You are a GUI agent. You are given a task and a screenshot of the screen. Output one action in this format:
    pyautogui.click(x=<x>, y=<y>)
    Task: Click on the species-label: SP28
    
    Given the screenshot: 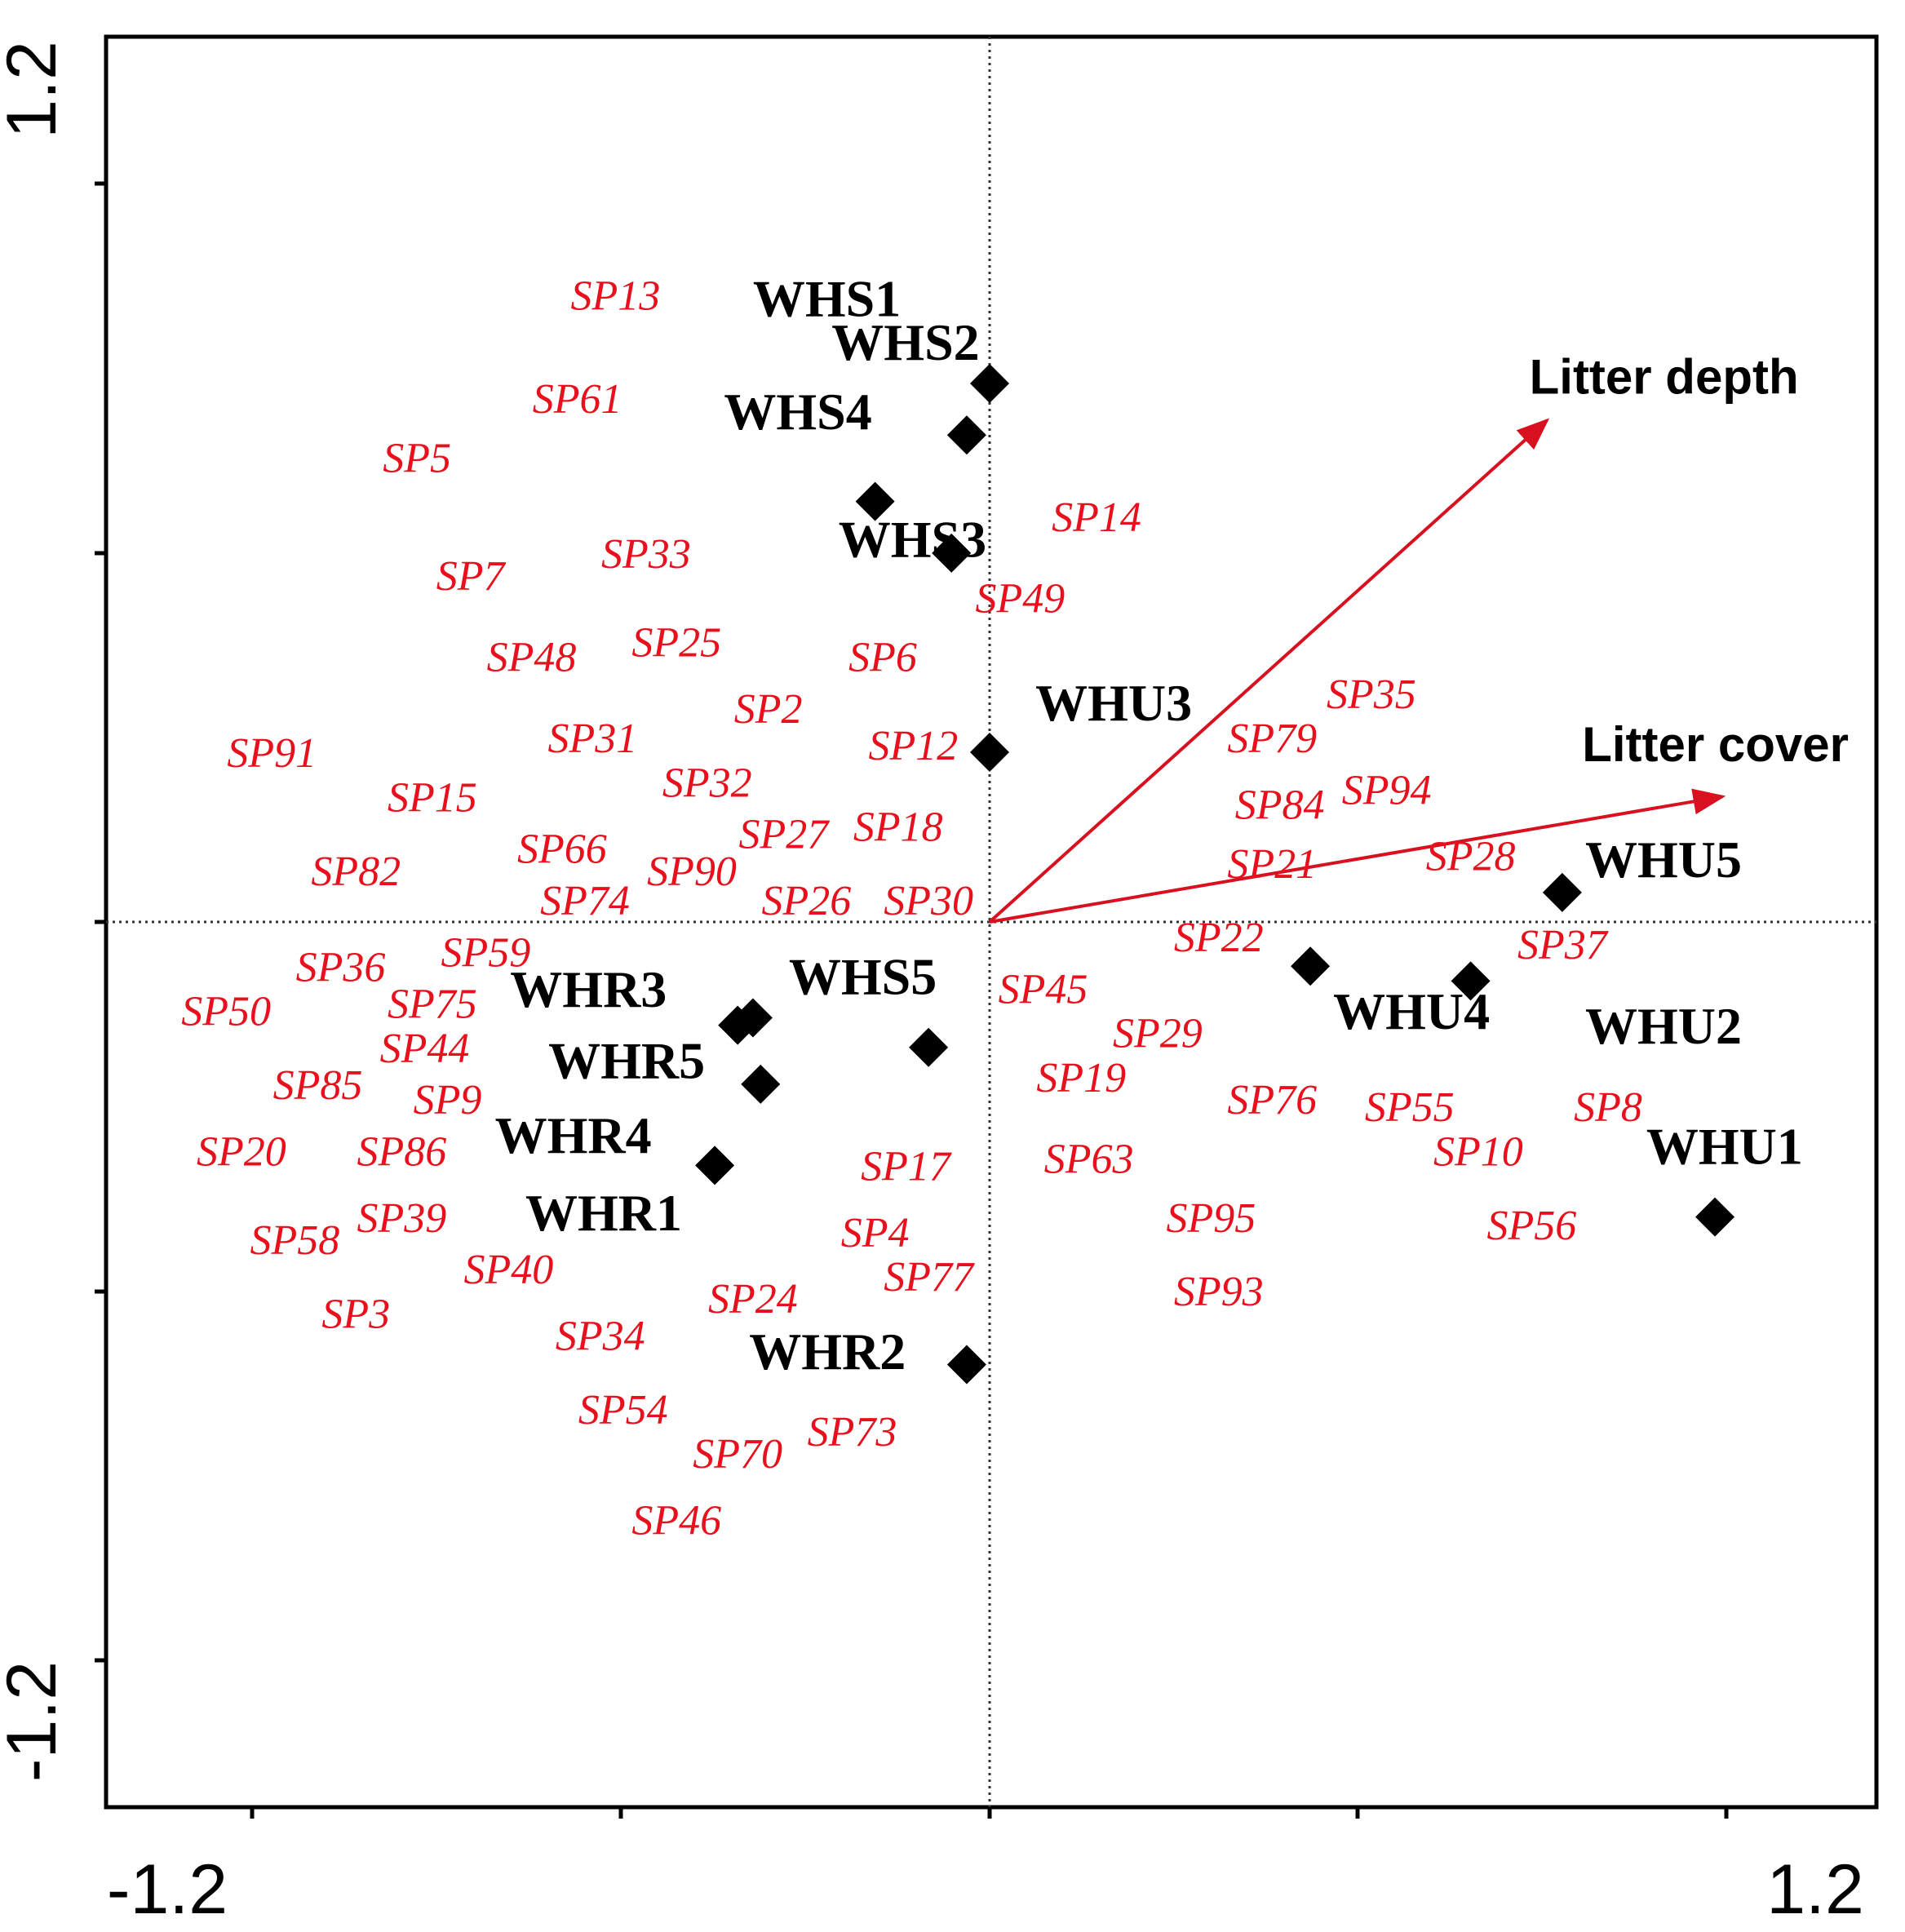 What is the action you would take?
    pyautogui.click(x=1471, y=857)
    